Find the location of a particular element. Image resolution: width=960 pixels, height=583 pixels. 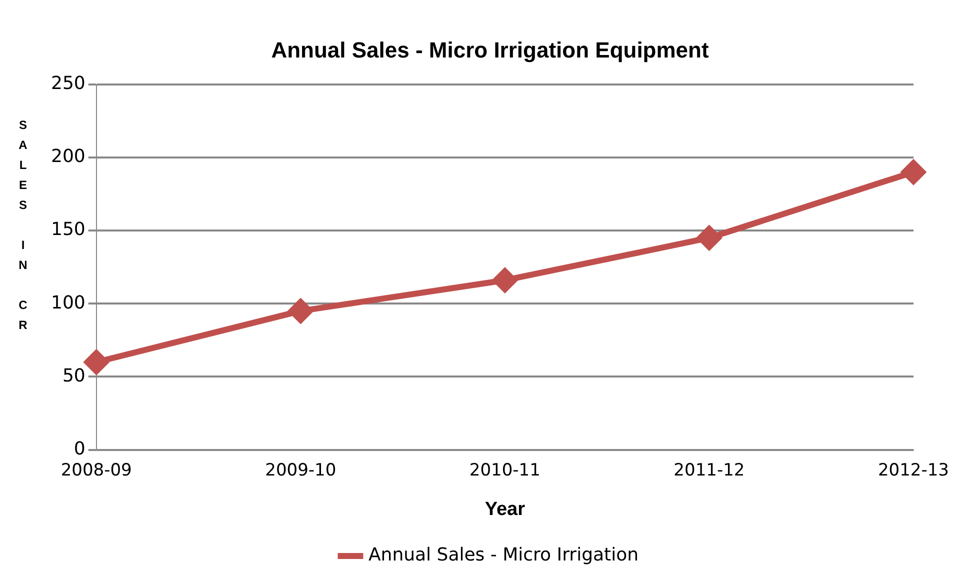

x-axis-title: Year is located at coordinates (505, 509).